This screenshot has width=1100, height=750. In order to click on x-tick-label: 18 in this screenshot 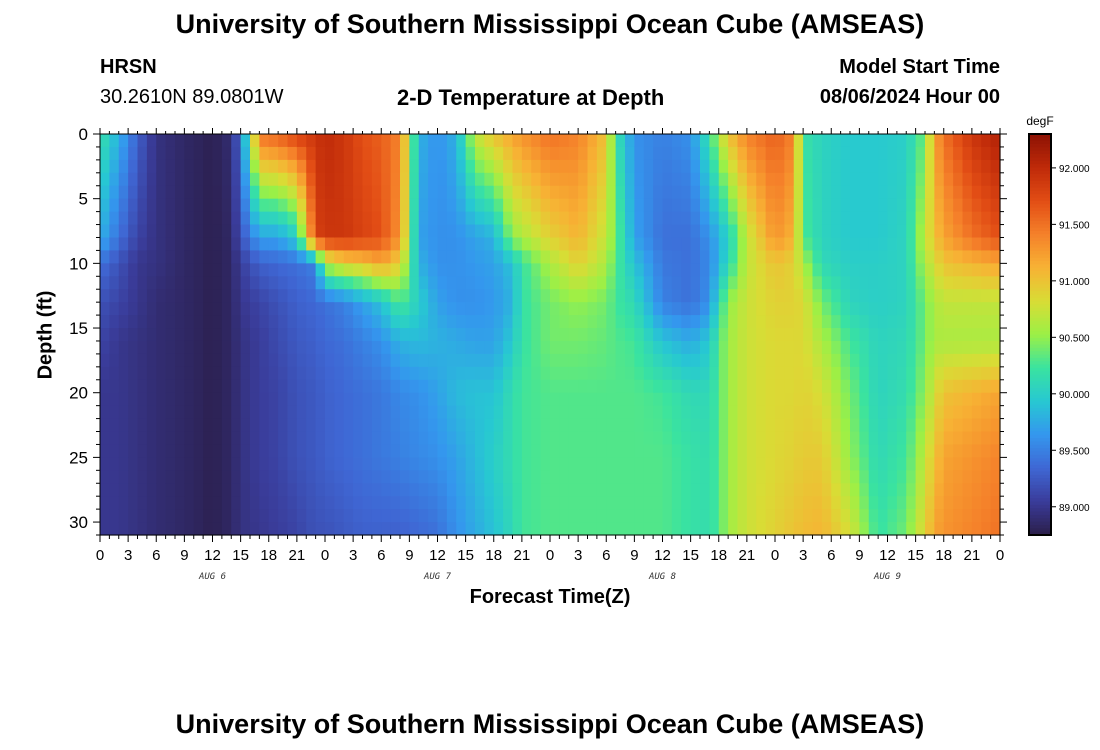, I will do `click(493, 555)`.